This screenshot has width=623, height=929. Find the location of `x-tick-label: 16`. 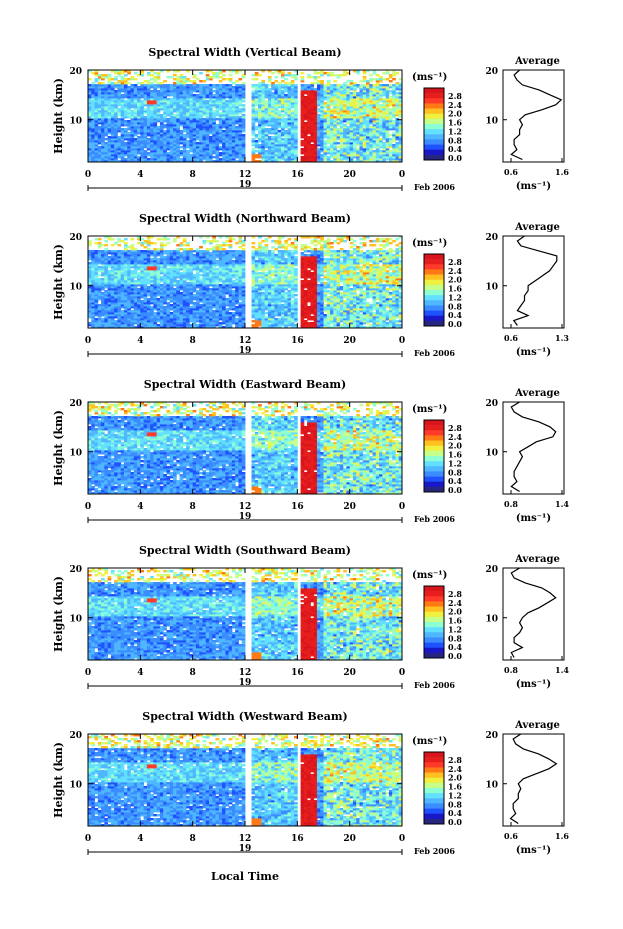

x-tick-label: 16 is located at coordinates (297, 175).